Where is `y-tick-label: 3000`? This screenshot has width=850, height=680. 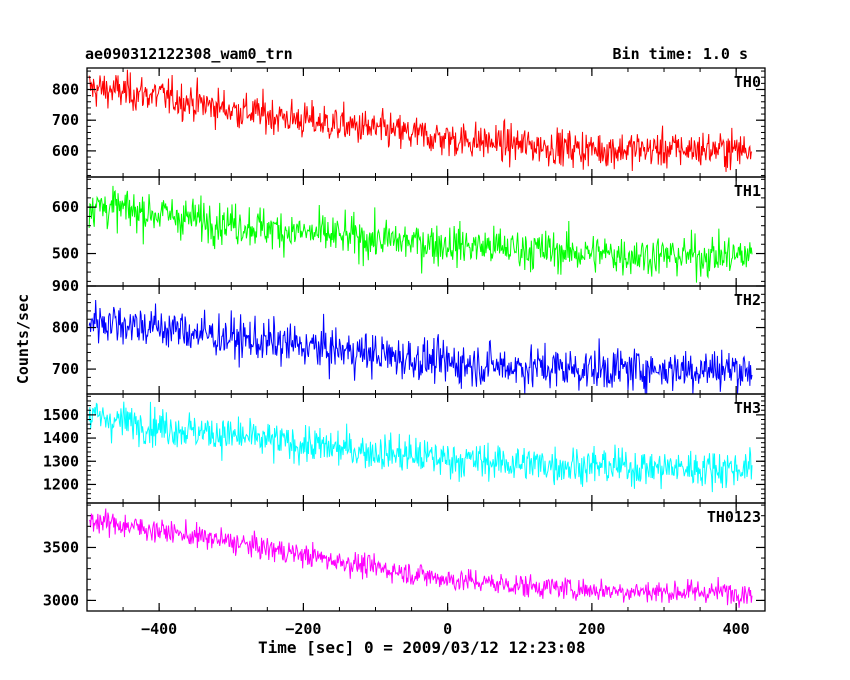
y-tick-label: 3000 is located at coordinates (61, 600).